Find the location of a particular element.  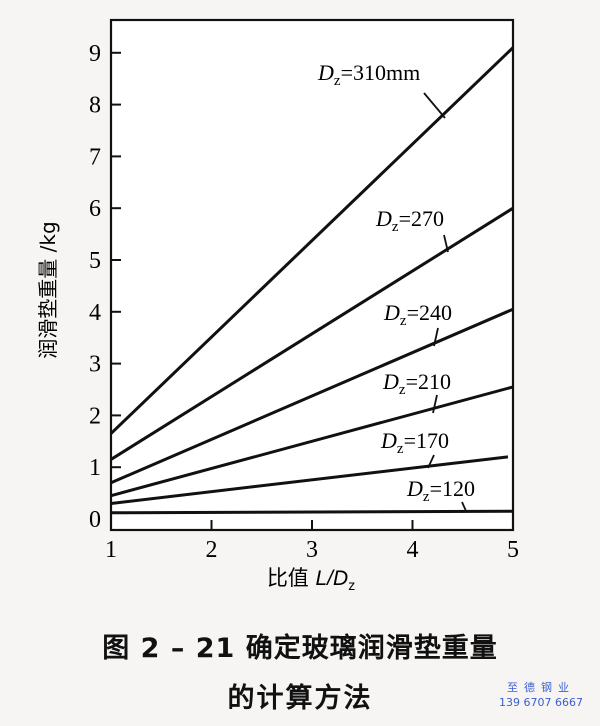

figure-caption-line-2: 的计算方法 is located at coordinates (300, 698).